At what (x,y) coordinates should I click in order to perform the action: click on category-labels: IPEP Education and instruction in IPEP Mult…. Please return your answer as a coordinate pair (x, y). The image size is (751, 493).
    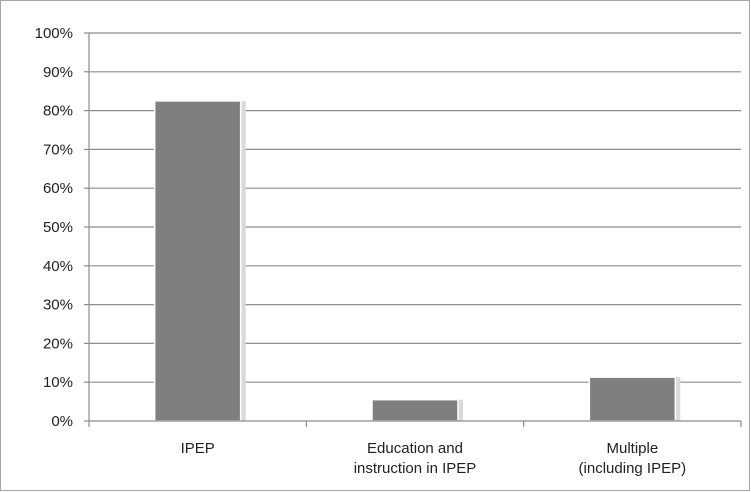
    Looking at the image, I should click on (434, 458).